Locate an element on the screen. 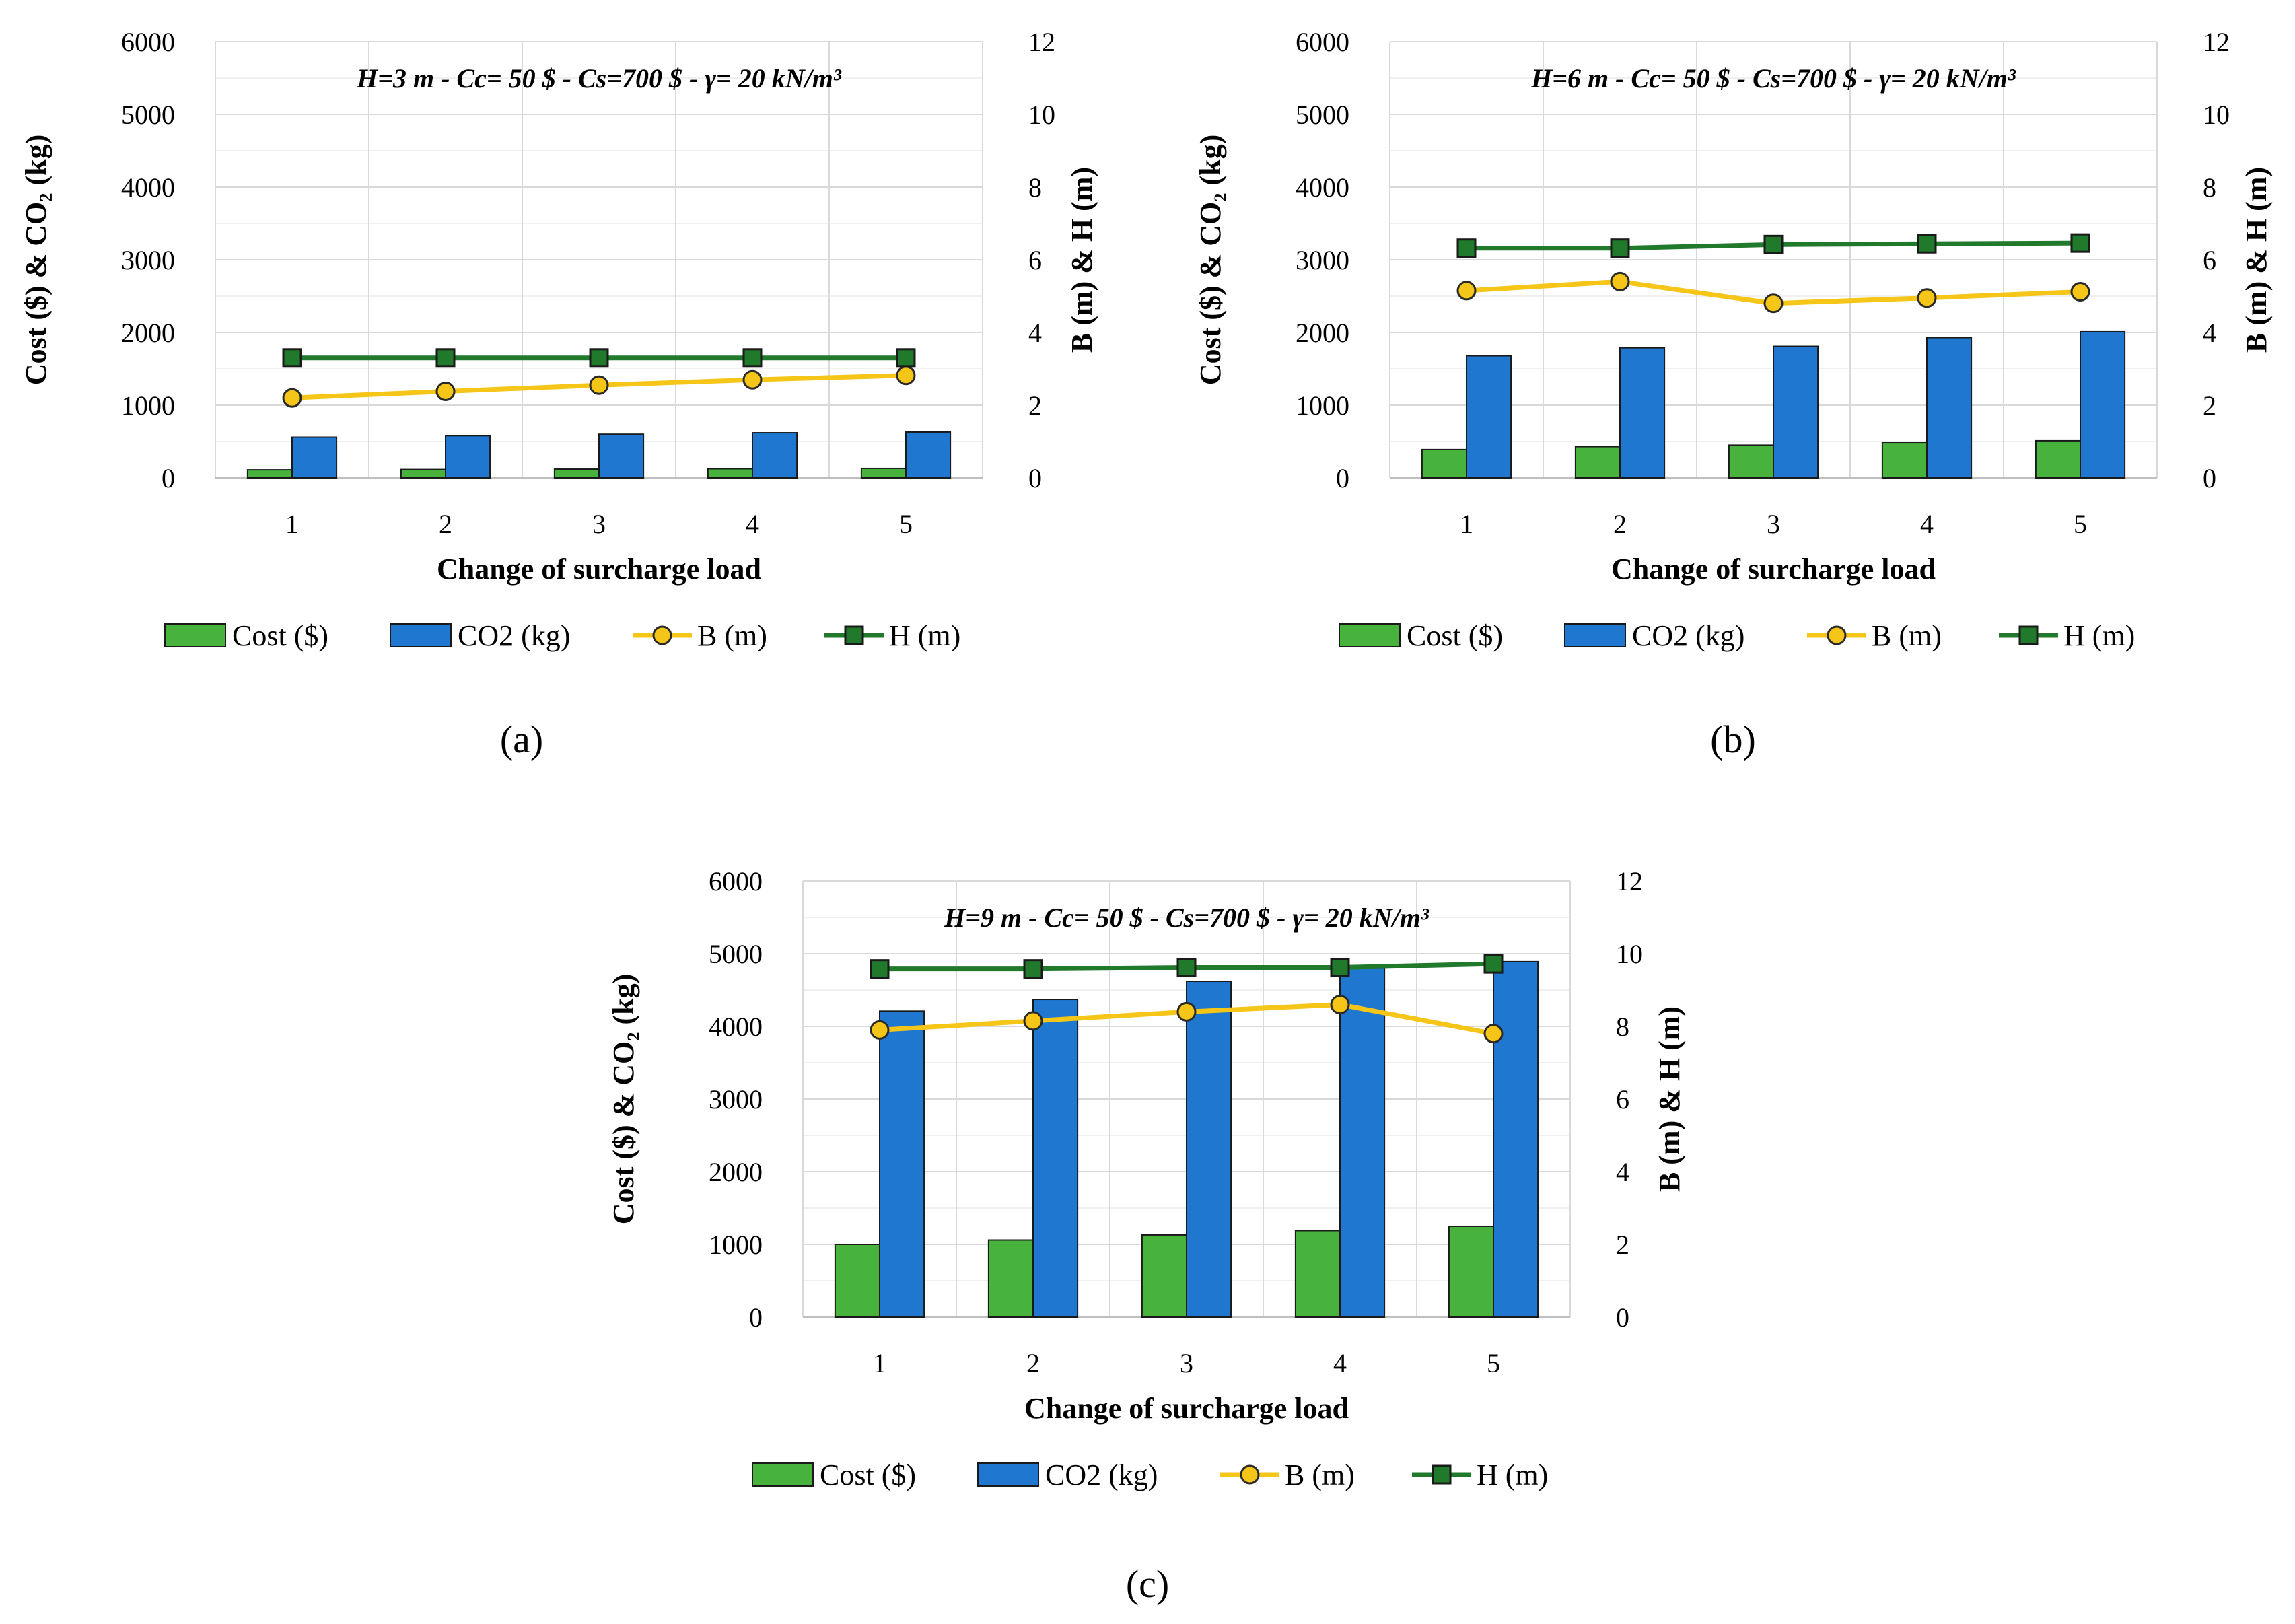  y-right-tick-label: 2 is located at coordinates (2209, 405).